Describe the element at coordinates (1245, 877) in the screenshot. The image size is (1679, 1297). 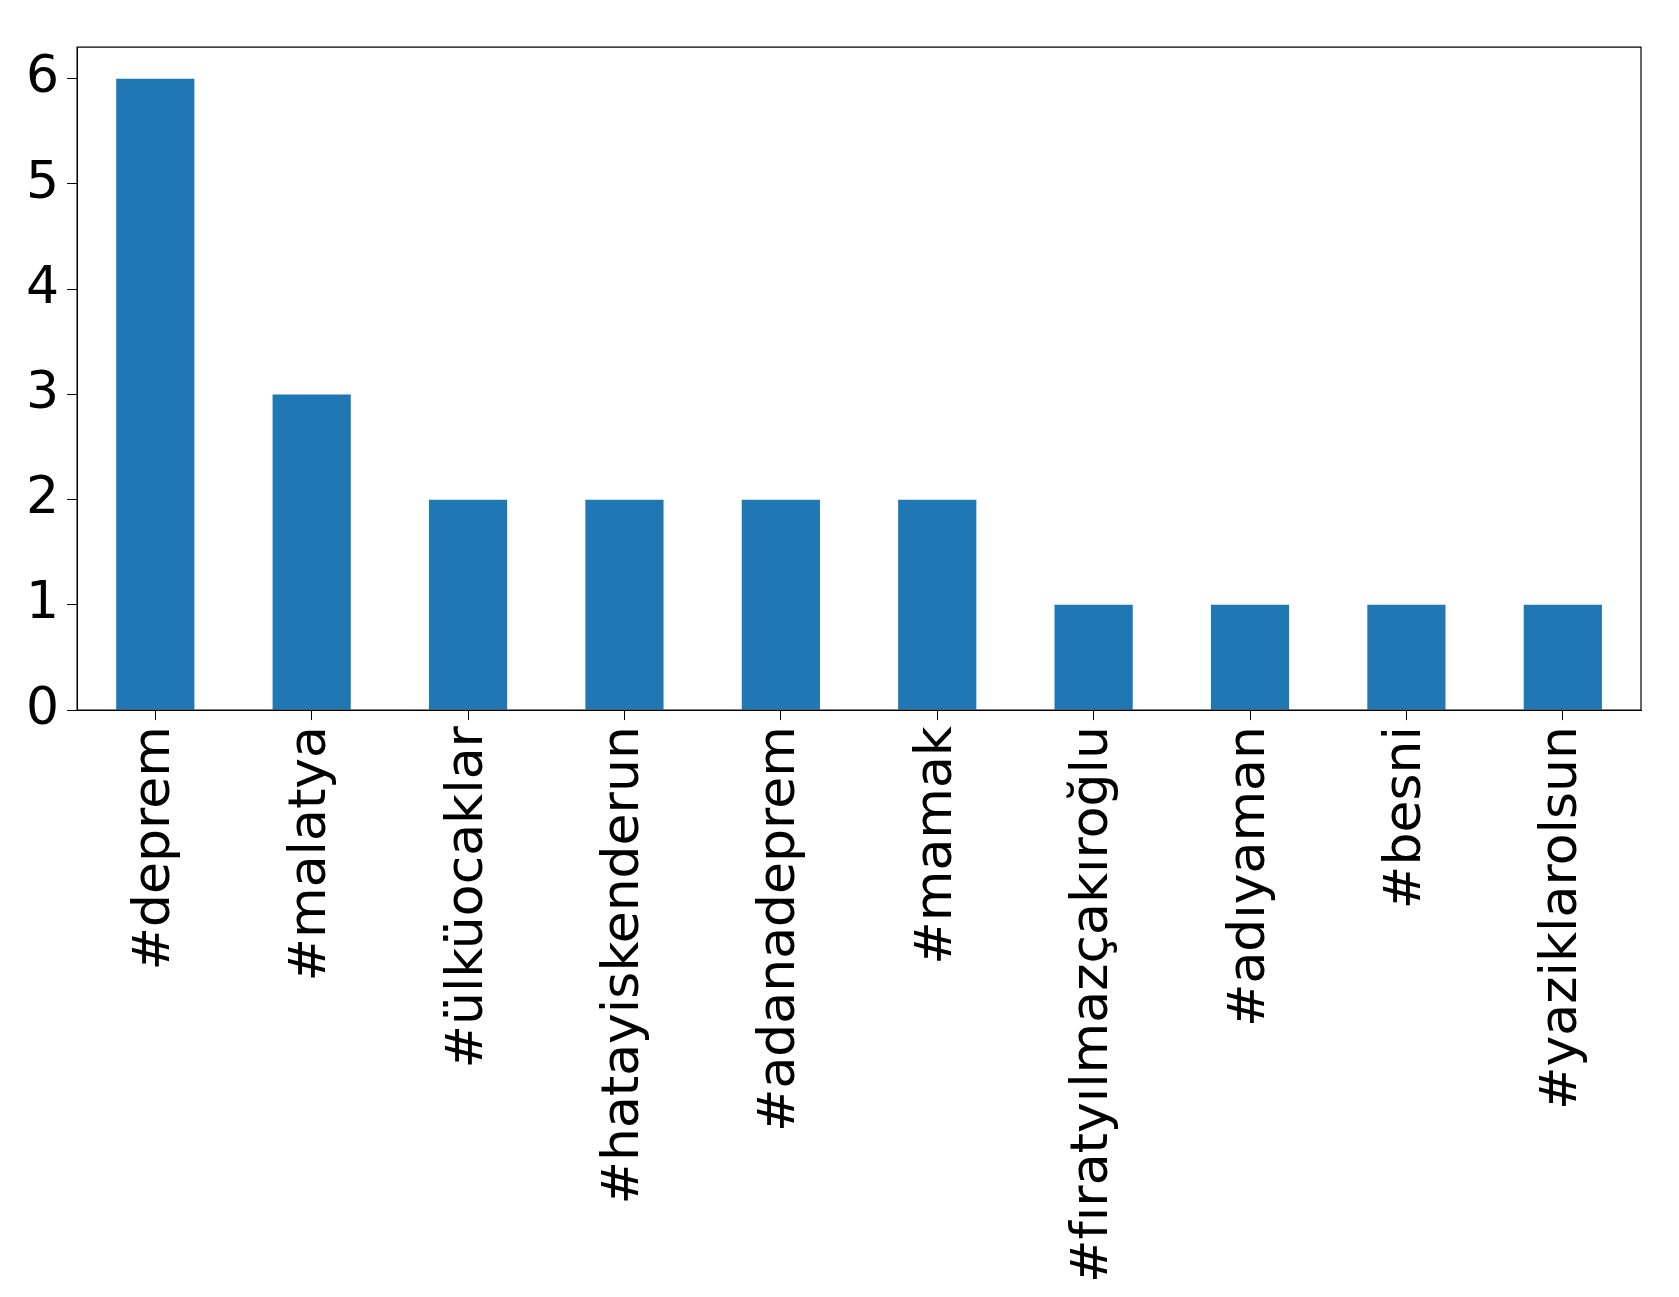
I see `x-tick-label: #adıyaman` at that location.